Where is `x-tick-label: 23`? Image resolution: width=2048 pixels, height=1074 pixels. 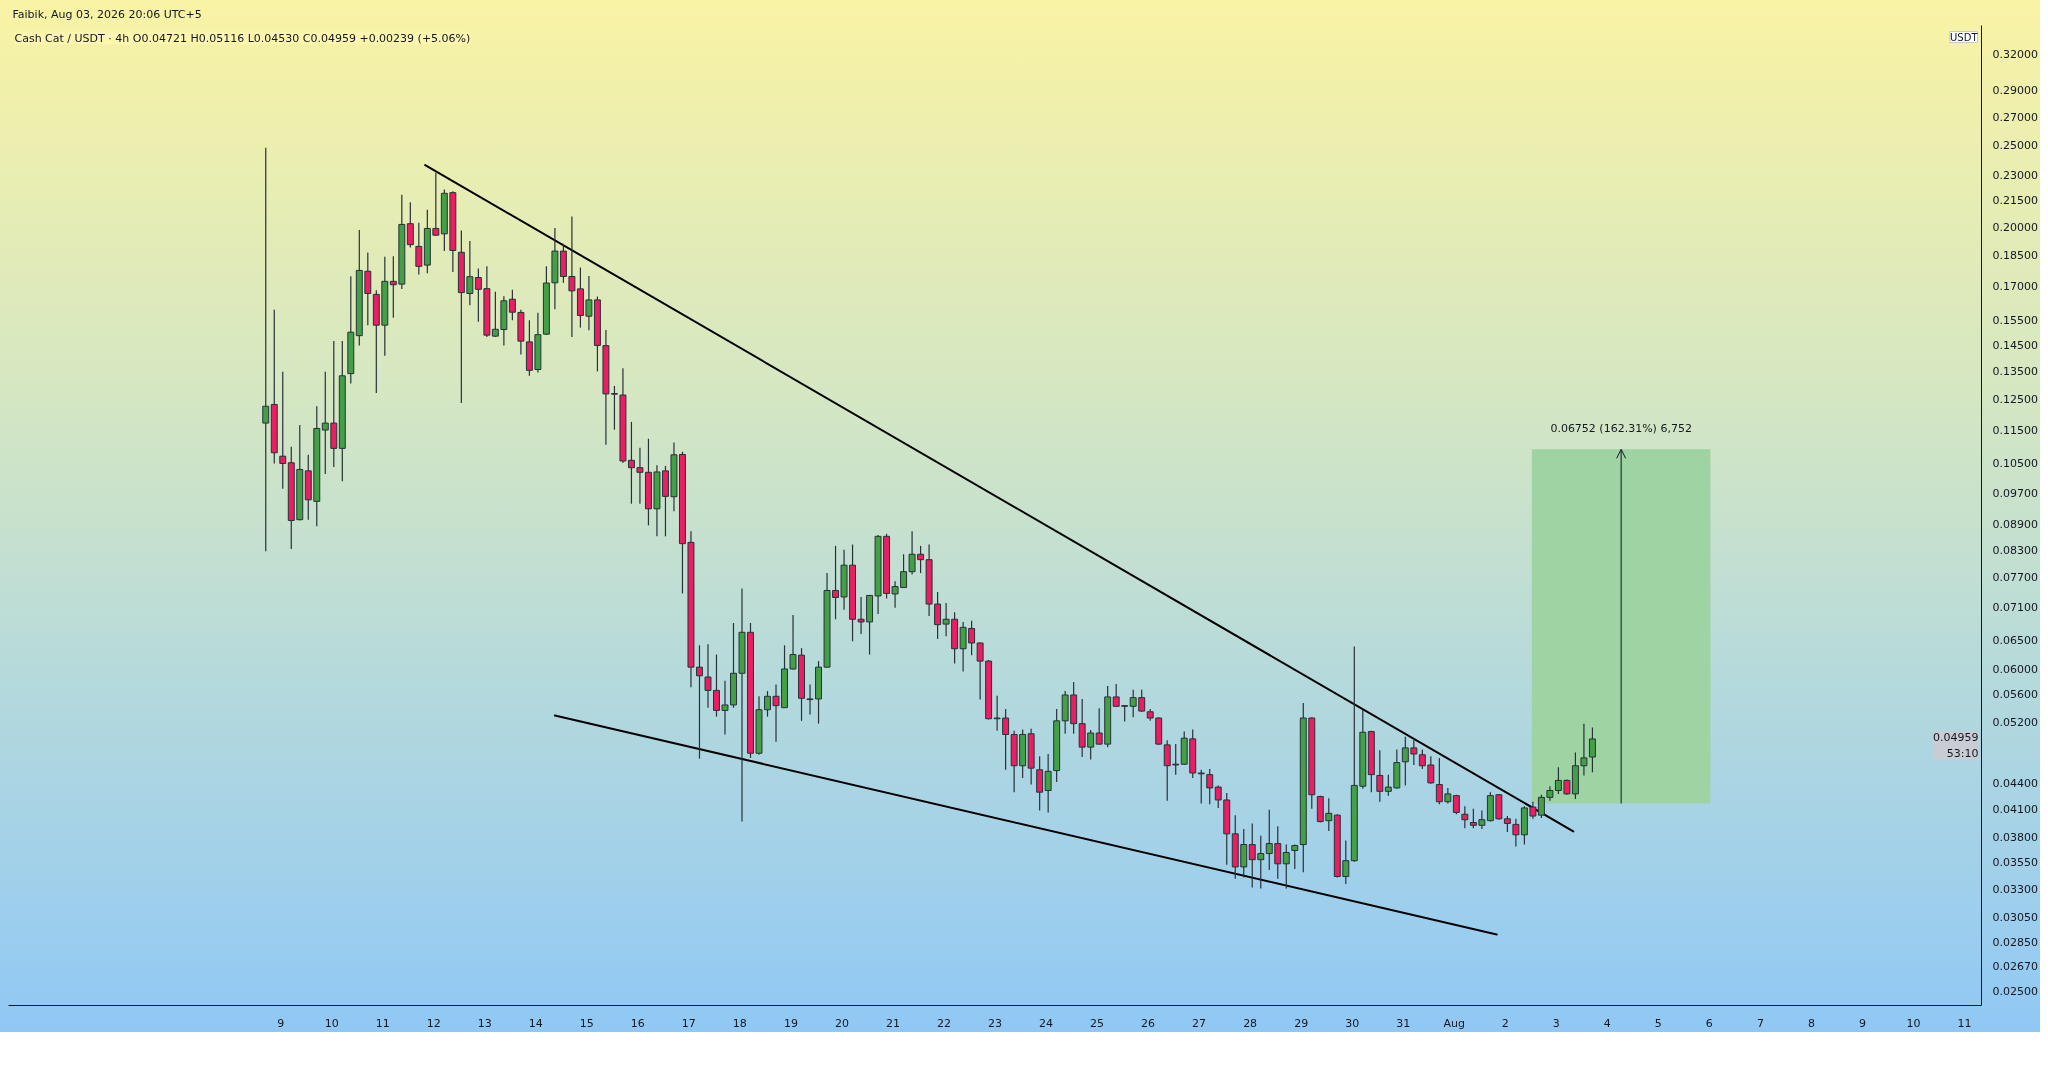 x-tick-label: 23 is located at coordinates (995, 1023).